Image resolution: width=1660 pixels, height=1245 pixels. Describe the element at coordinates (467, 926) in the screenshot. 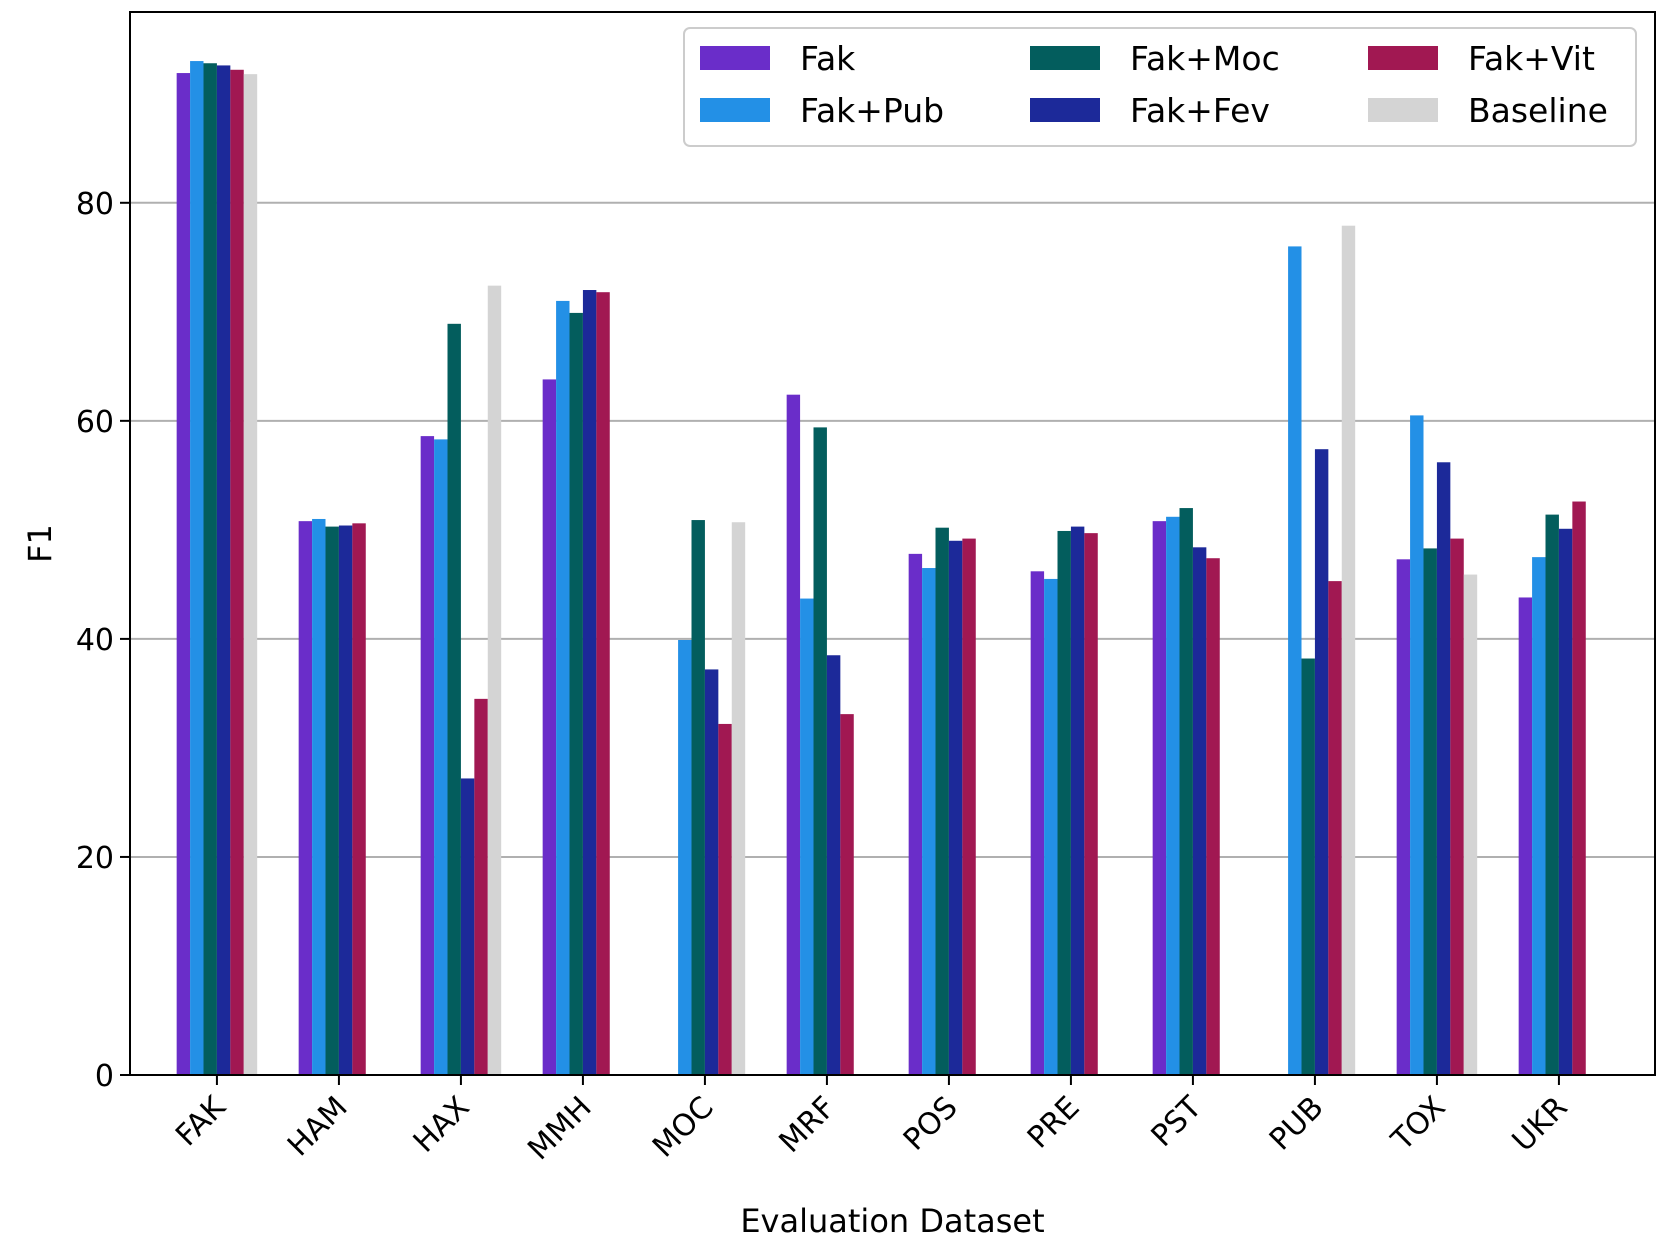

I see `bar-hax-fak-fev` at that location.